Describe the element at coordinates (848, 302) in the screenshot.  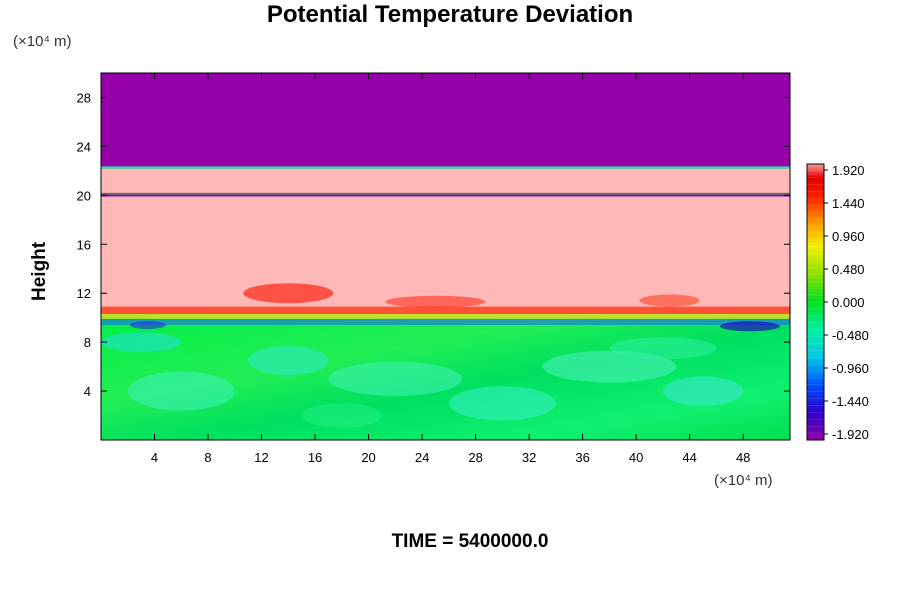
I see `colorbar-tick-label: 0.000` at that location.